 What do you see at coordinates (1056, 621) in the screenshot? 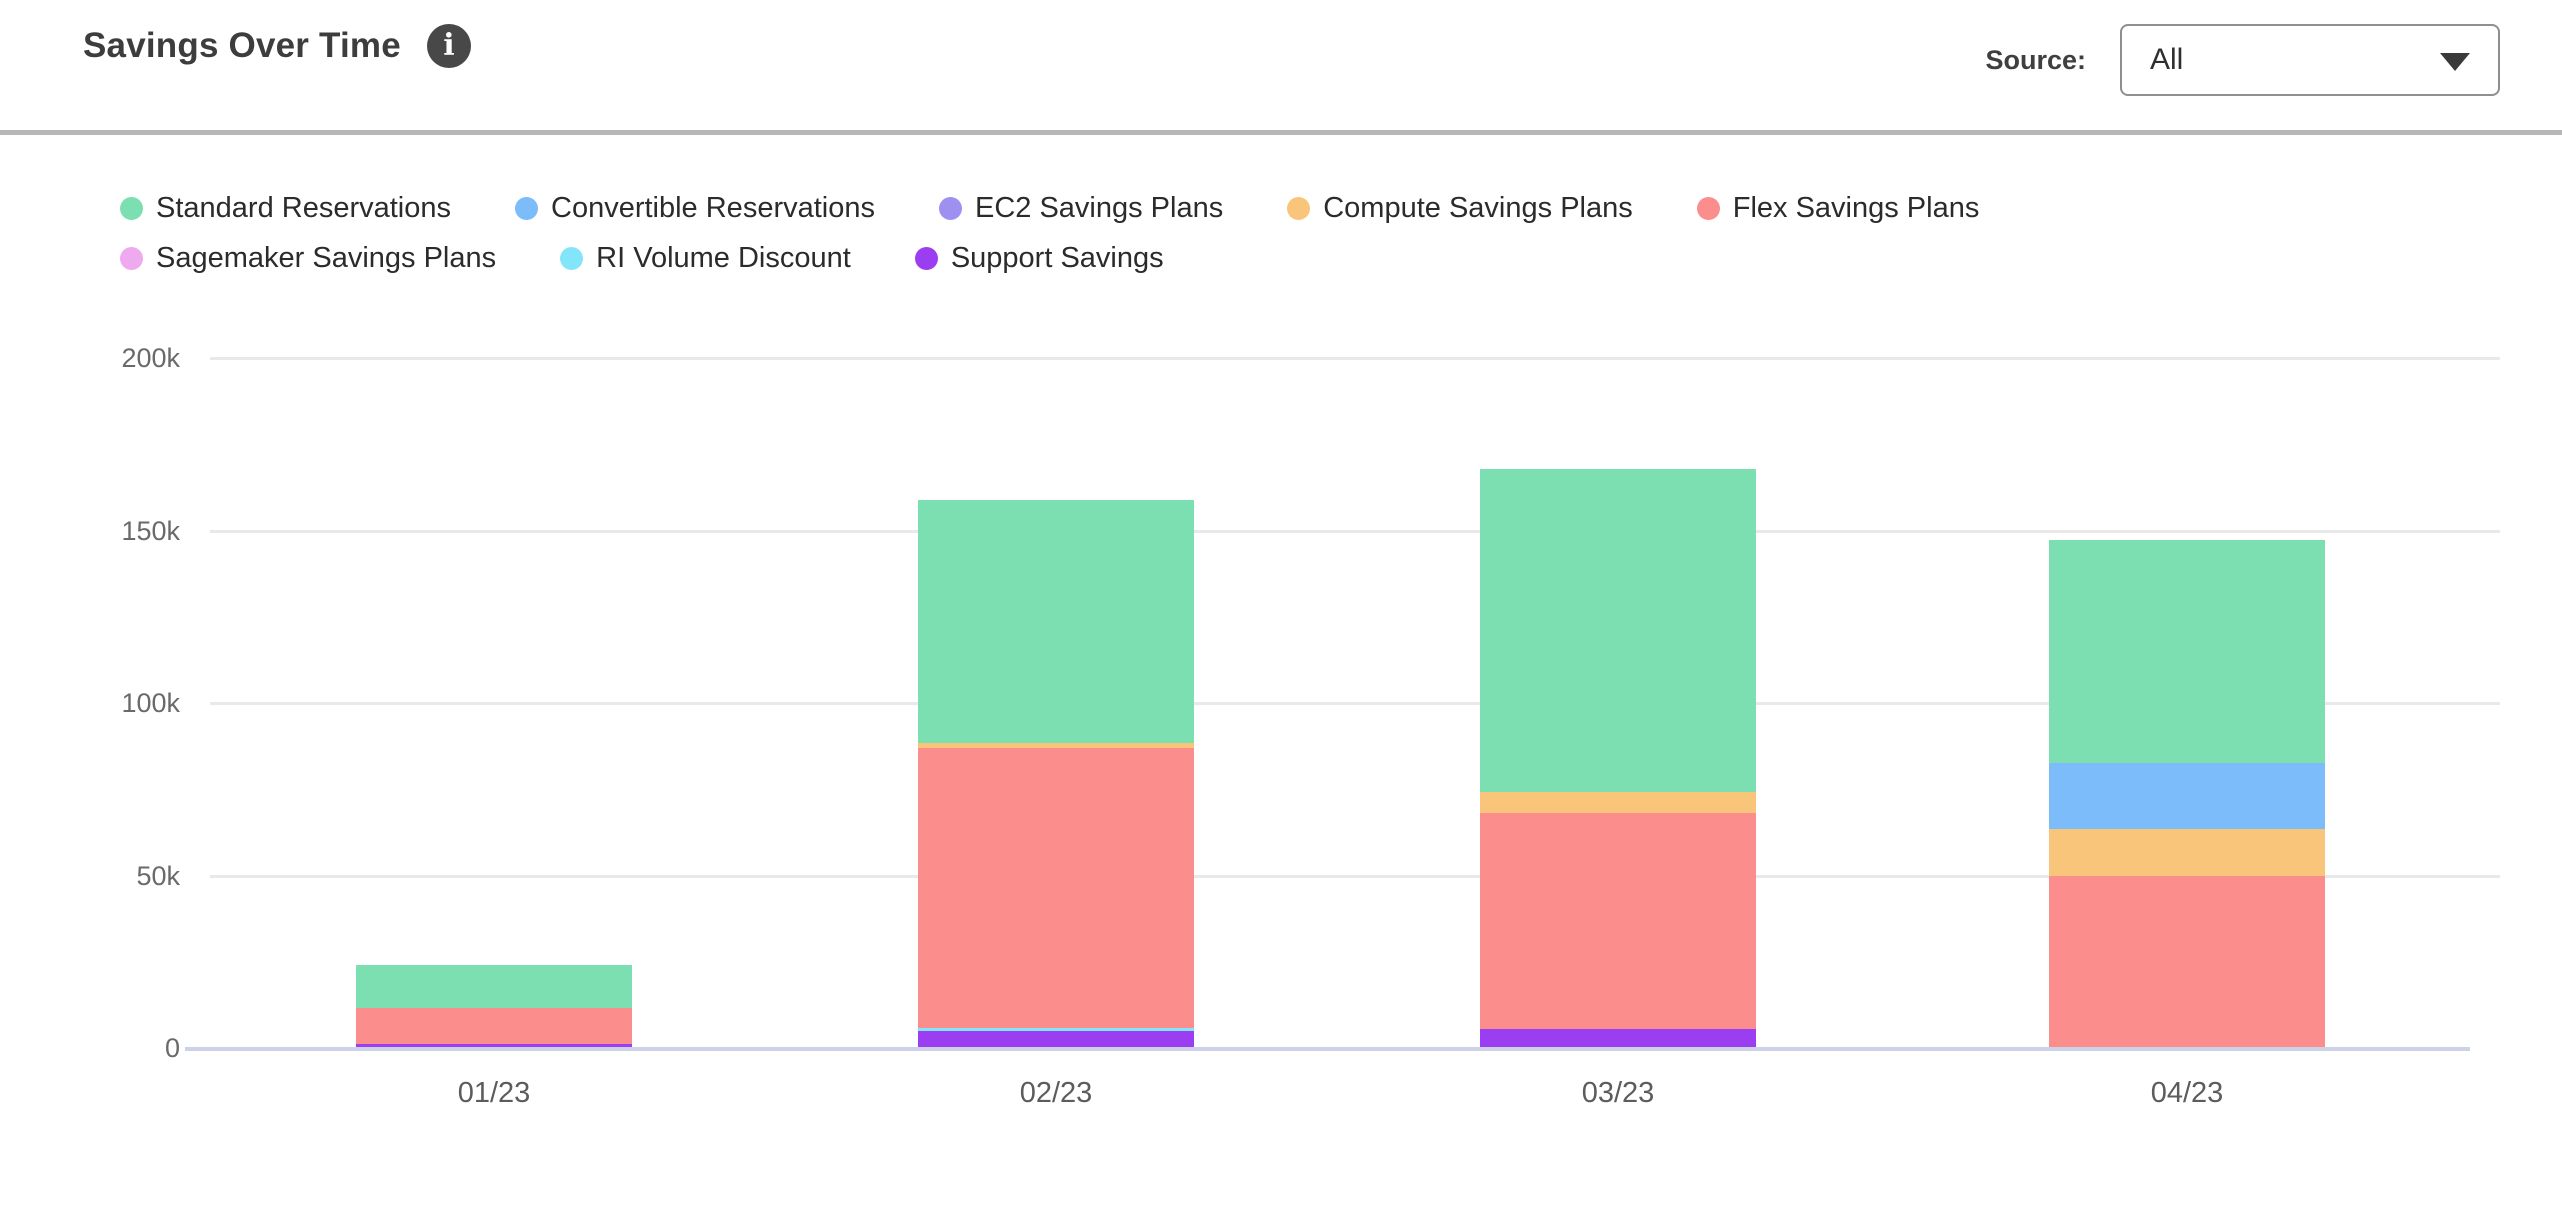
I see `bar-segment-02-23-standard-reservations` at bounding box center [1056, 621].